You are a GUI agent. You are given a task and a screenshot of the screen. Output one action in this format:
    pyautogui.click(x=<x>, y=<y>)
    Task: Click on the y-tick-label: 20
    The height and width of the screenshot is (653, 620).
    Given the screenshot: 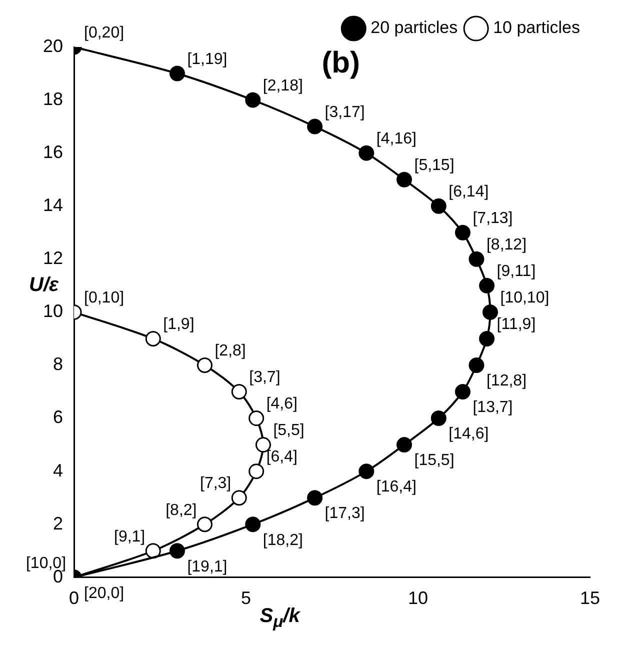 What is the action you would take?
    pyautogui.click(x=53, y=46)
    